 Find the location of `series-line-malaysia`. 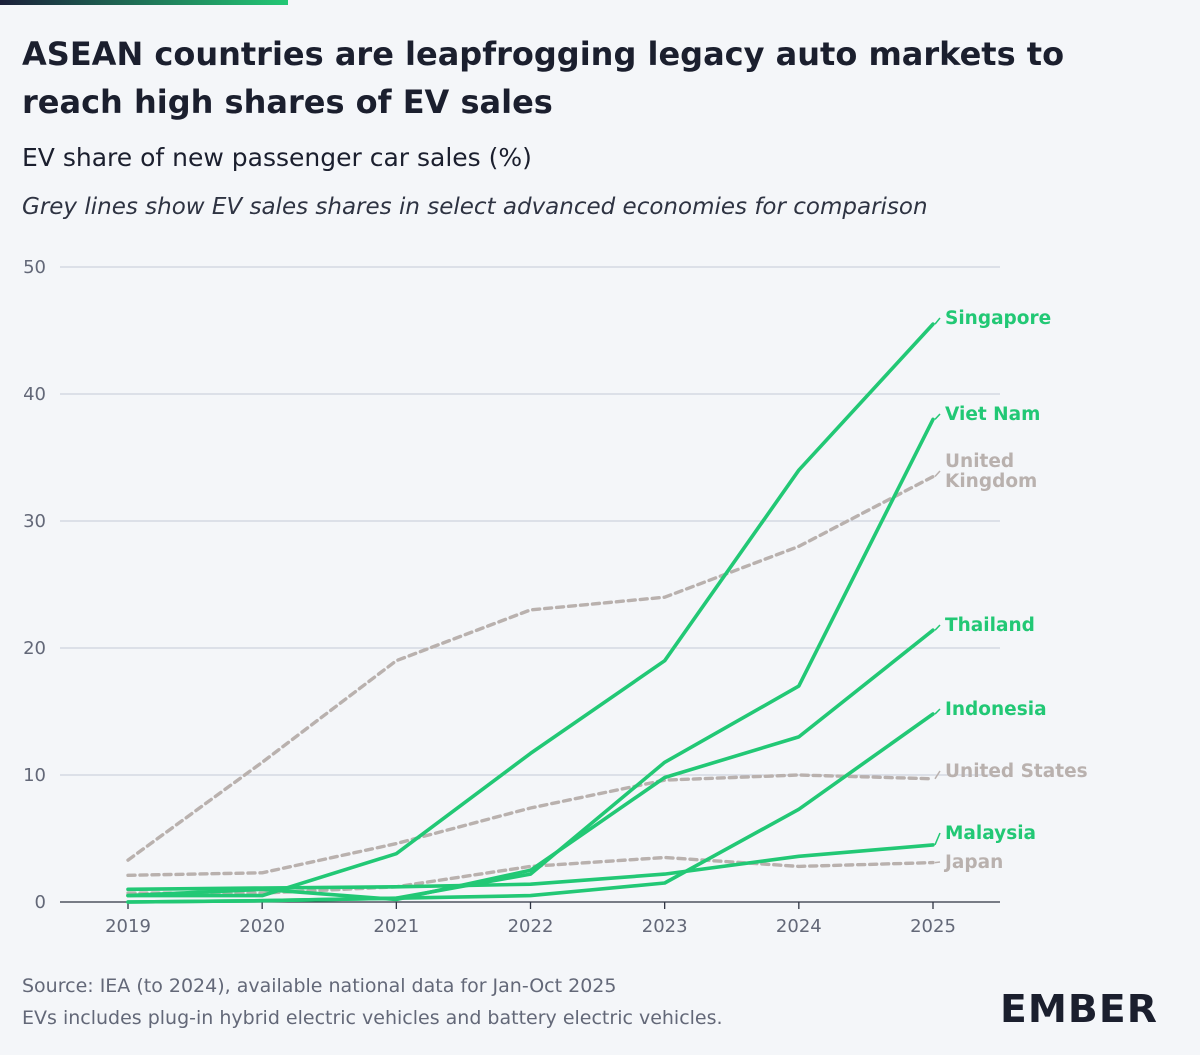

series-line-malaysia is located at coordinates (530, 867).